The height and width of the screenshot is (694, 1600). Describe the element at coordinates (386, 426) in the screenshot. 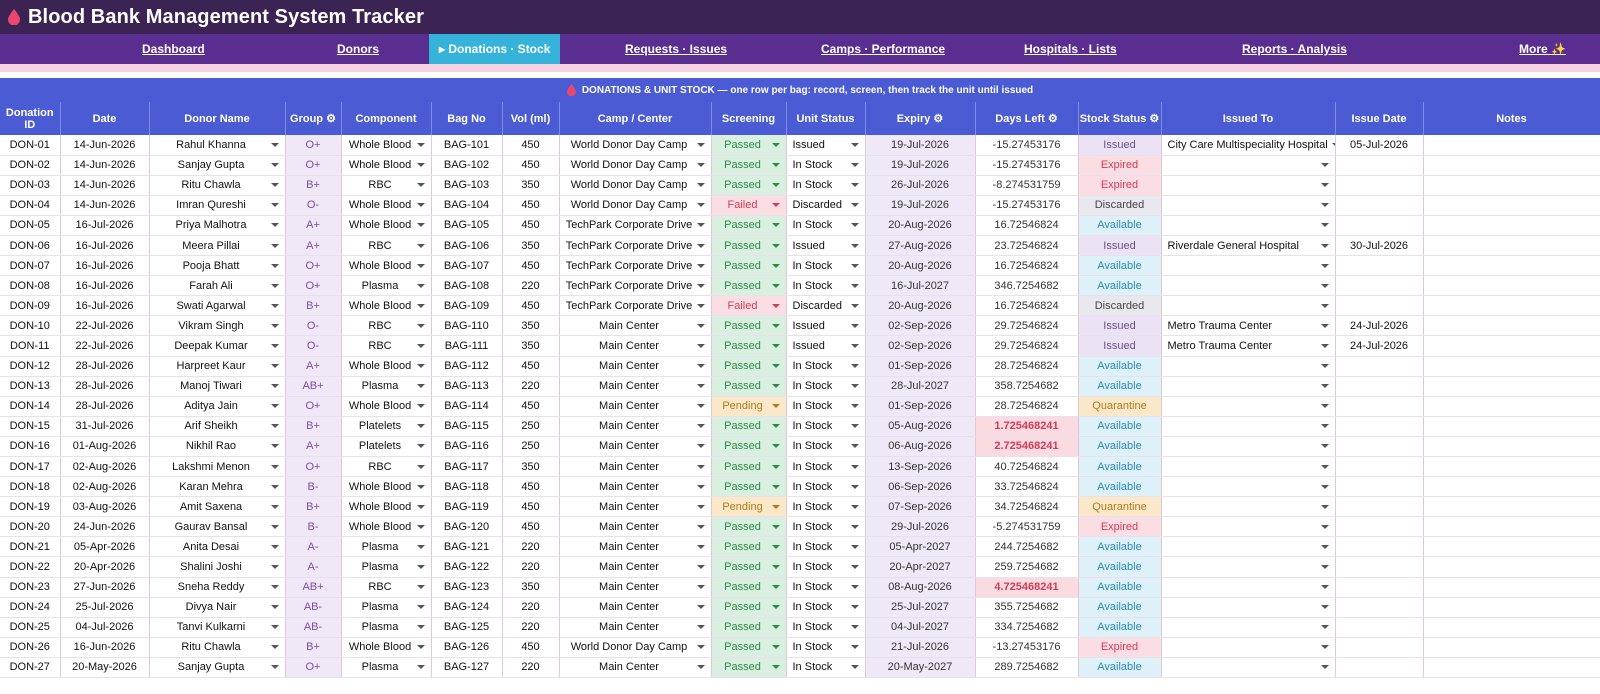

I see `component: Platelets` at that location.